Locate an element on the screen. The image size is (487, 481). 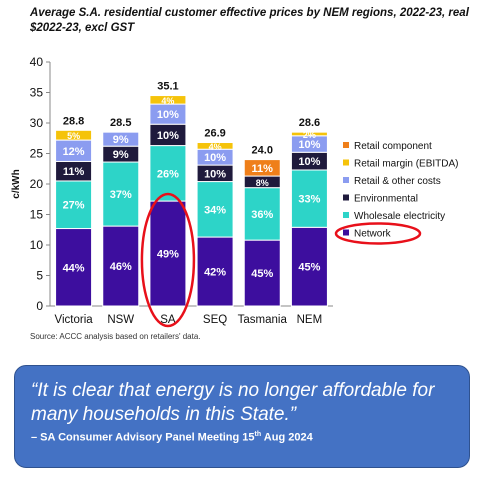
bar-segment-label: 49% is located at coordinates (168, 255).